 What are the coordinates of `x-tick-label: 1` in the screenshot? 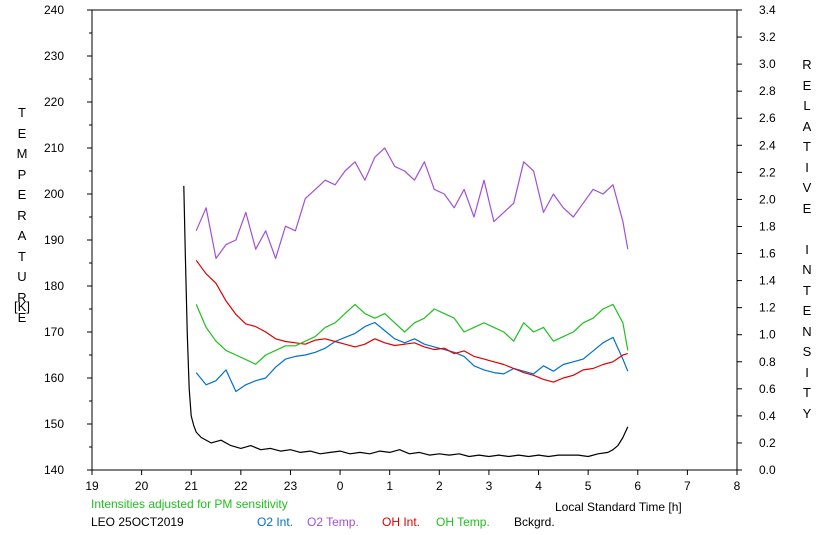 It's located at (389, 486).